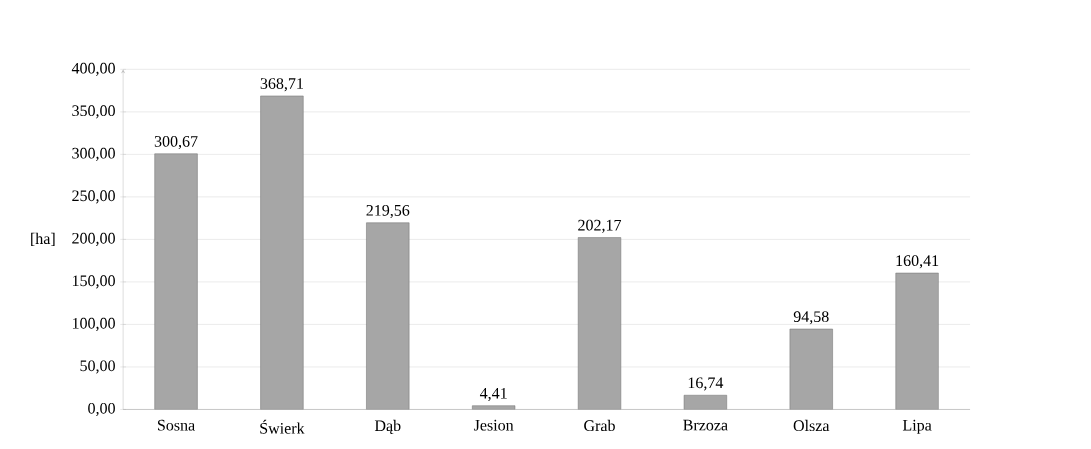 This screenshot has width=1091, height=449. Describe the element at coordinates (176, 142) in the screenshot. I see `data-label: 300,67` at that location.